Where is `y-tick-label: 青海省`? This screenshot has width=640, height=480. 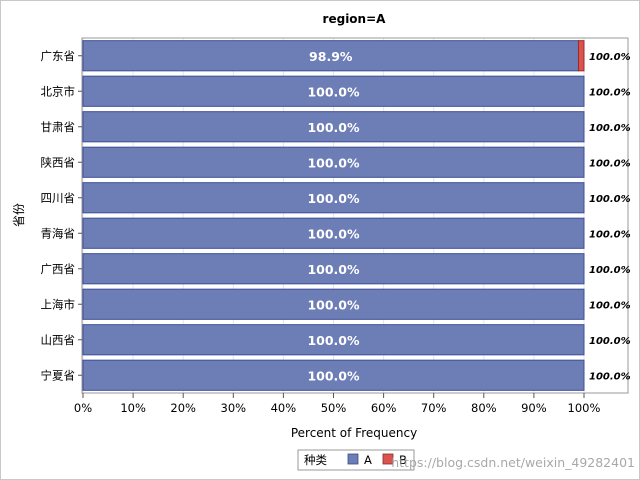
y-tick-label: 青海省 is located at coordinates (58, 233).